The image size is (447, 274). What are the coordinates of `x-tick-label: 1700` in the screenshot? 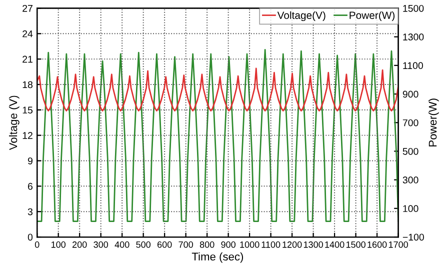 It's located at (398, 244).